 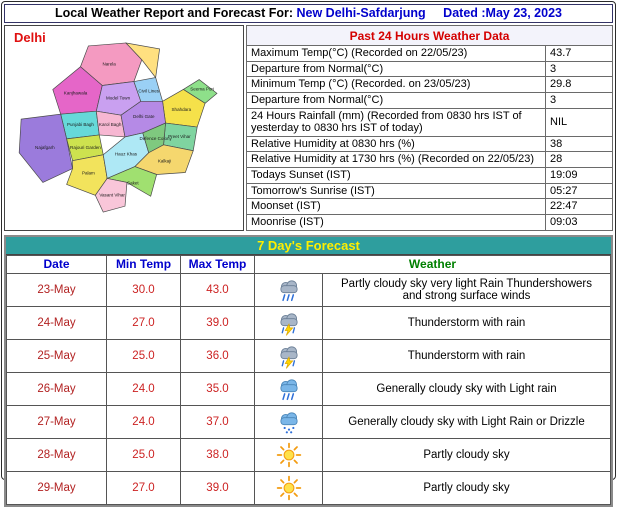 I want to click on district-label: Vasant Vihar, so click(x=112, y=194).